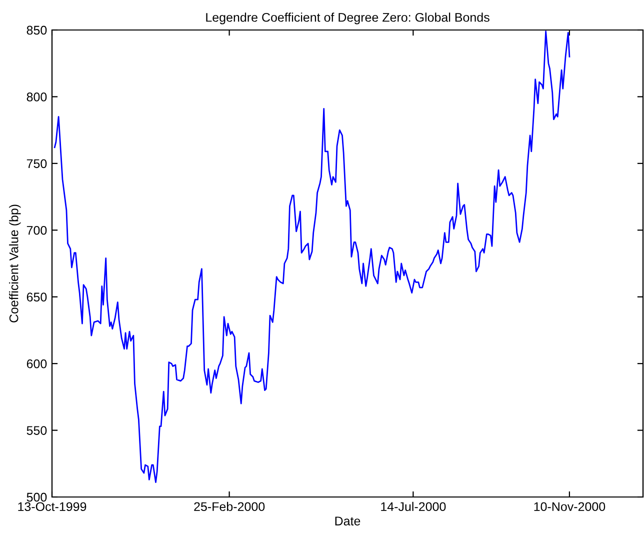  Describe the element at coordinates (36, 230) in the screenshot. I see `y-tick-label: 700` at that location.